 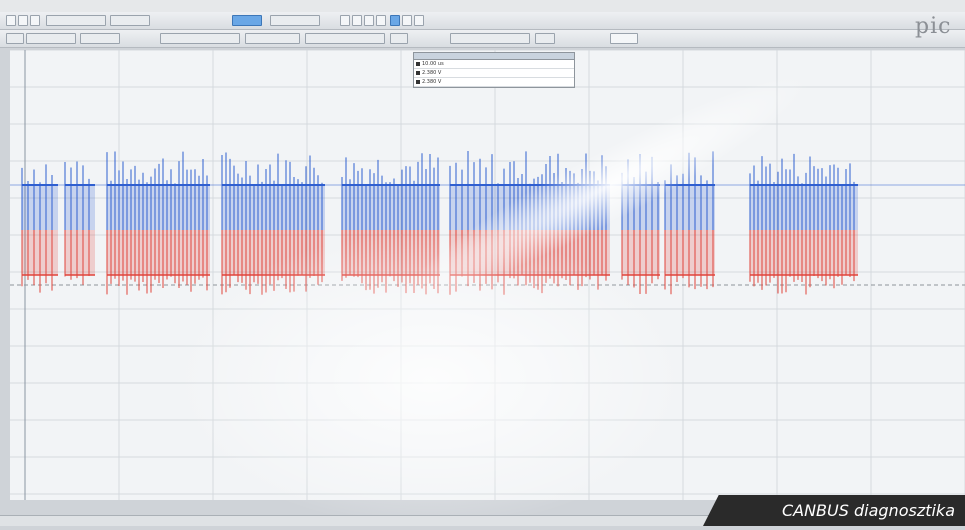 I want to click on main-toolbar, so click(x=482, y=21).